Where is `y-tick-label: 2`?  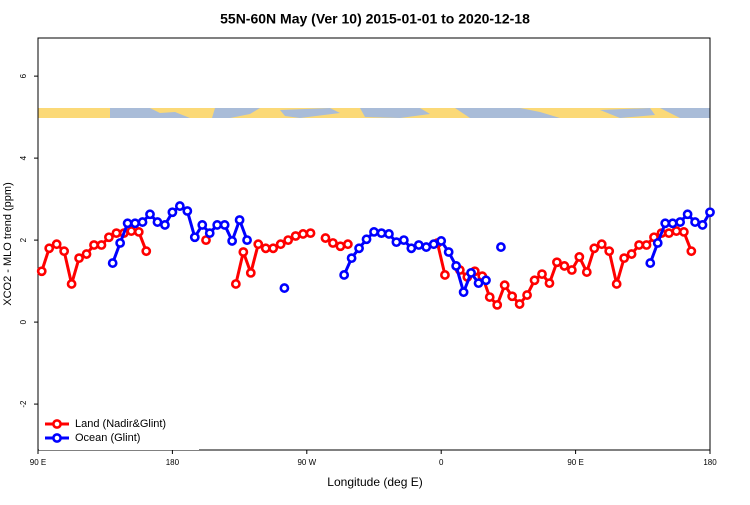
y-tick-label: 2 is located at coordinates (23, 239).